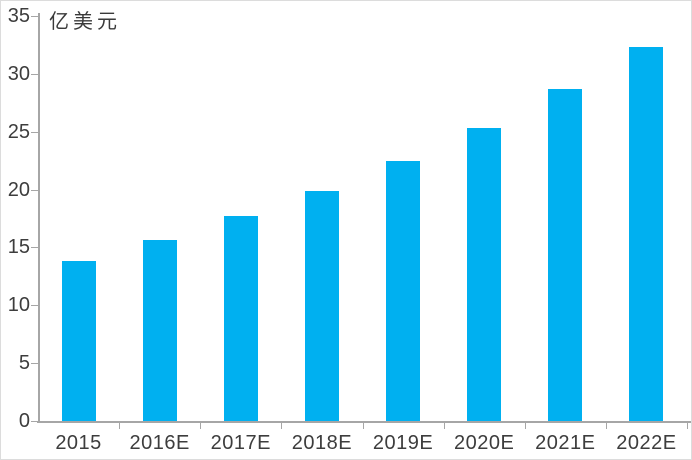 This screenshot has width=692, height=460. I want to click on y-axis-unit-label: 亿美元, so click(85, 21).